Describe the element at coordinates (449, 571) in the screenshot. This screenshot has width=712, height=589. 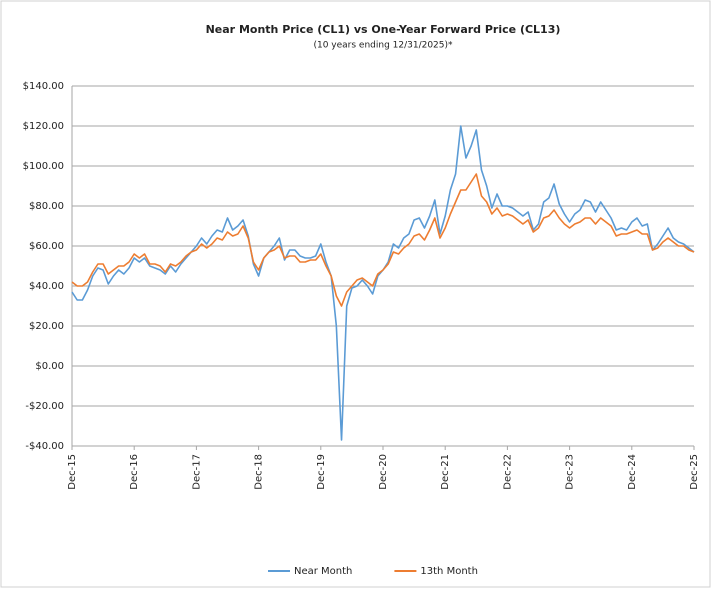
I see `legend-label: 13th Month` at that location.